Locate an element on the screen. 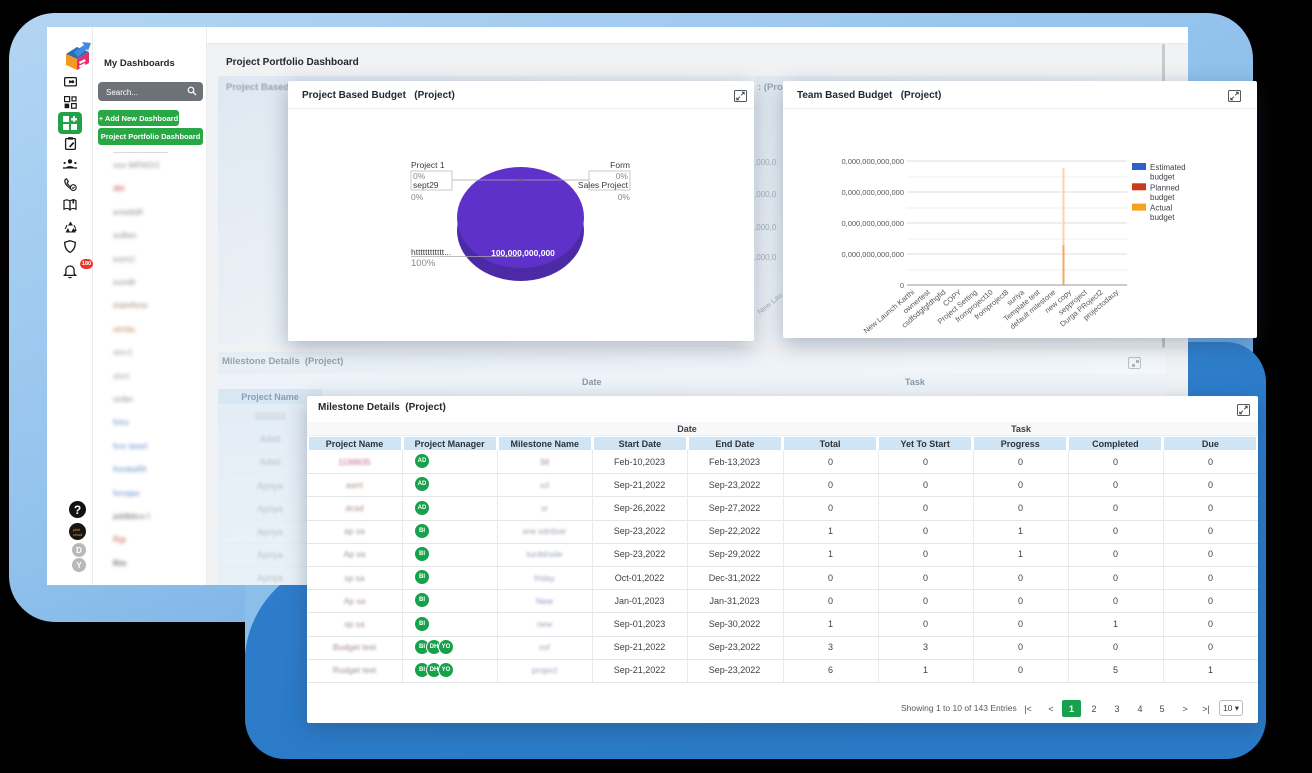  svg-text: Planned is located at coordinates (1164, 187).